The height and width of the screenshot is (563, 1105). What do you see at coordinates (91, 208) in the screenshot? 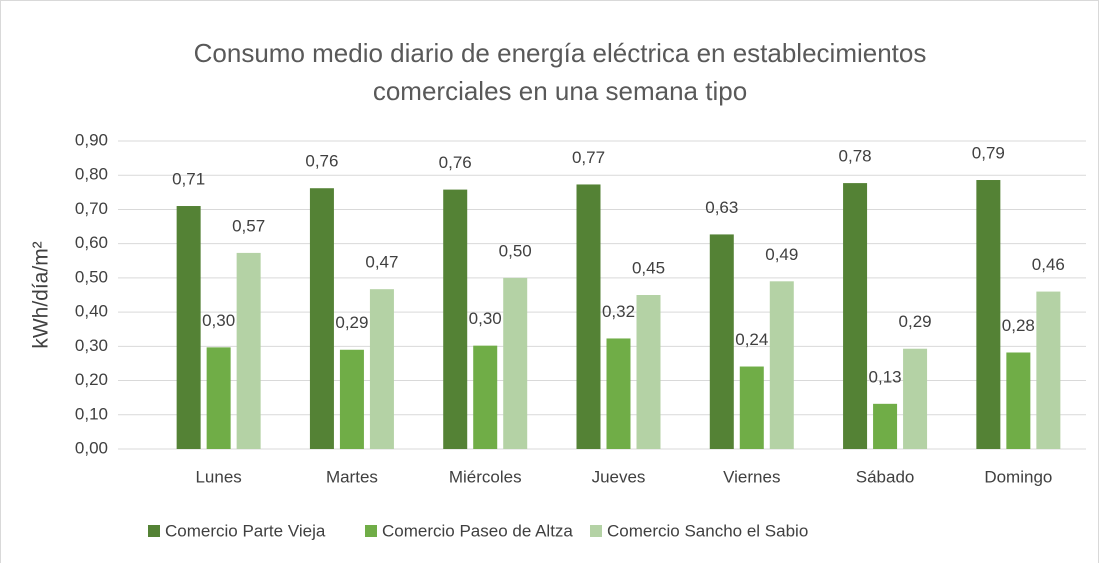
I see `y-tick-label: 0,70` at bounding box center [91, 208].